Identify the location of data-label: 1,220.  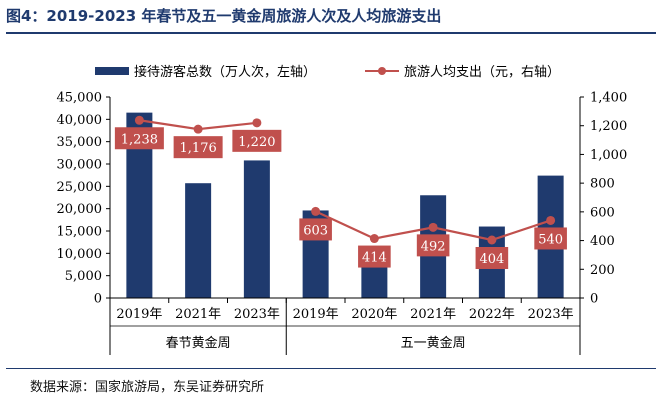
(256, 142).